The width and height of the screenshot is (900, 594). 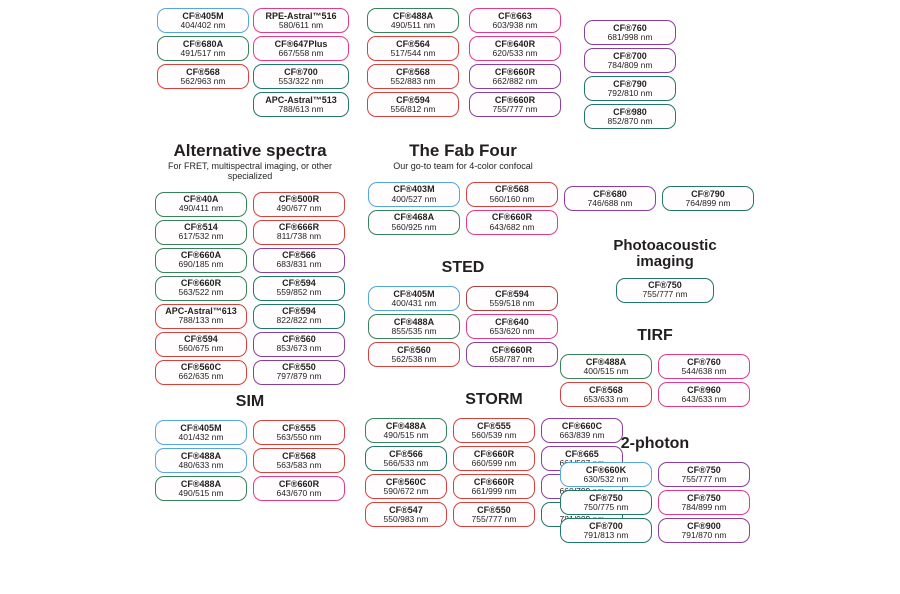 I want to click on dye-wavelengths: 617/532 nm, so click(x=201, y=236).